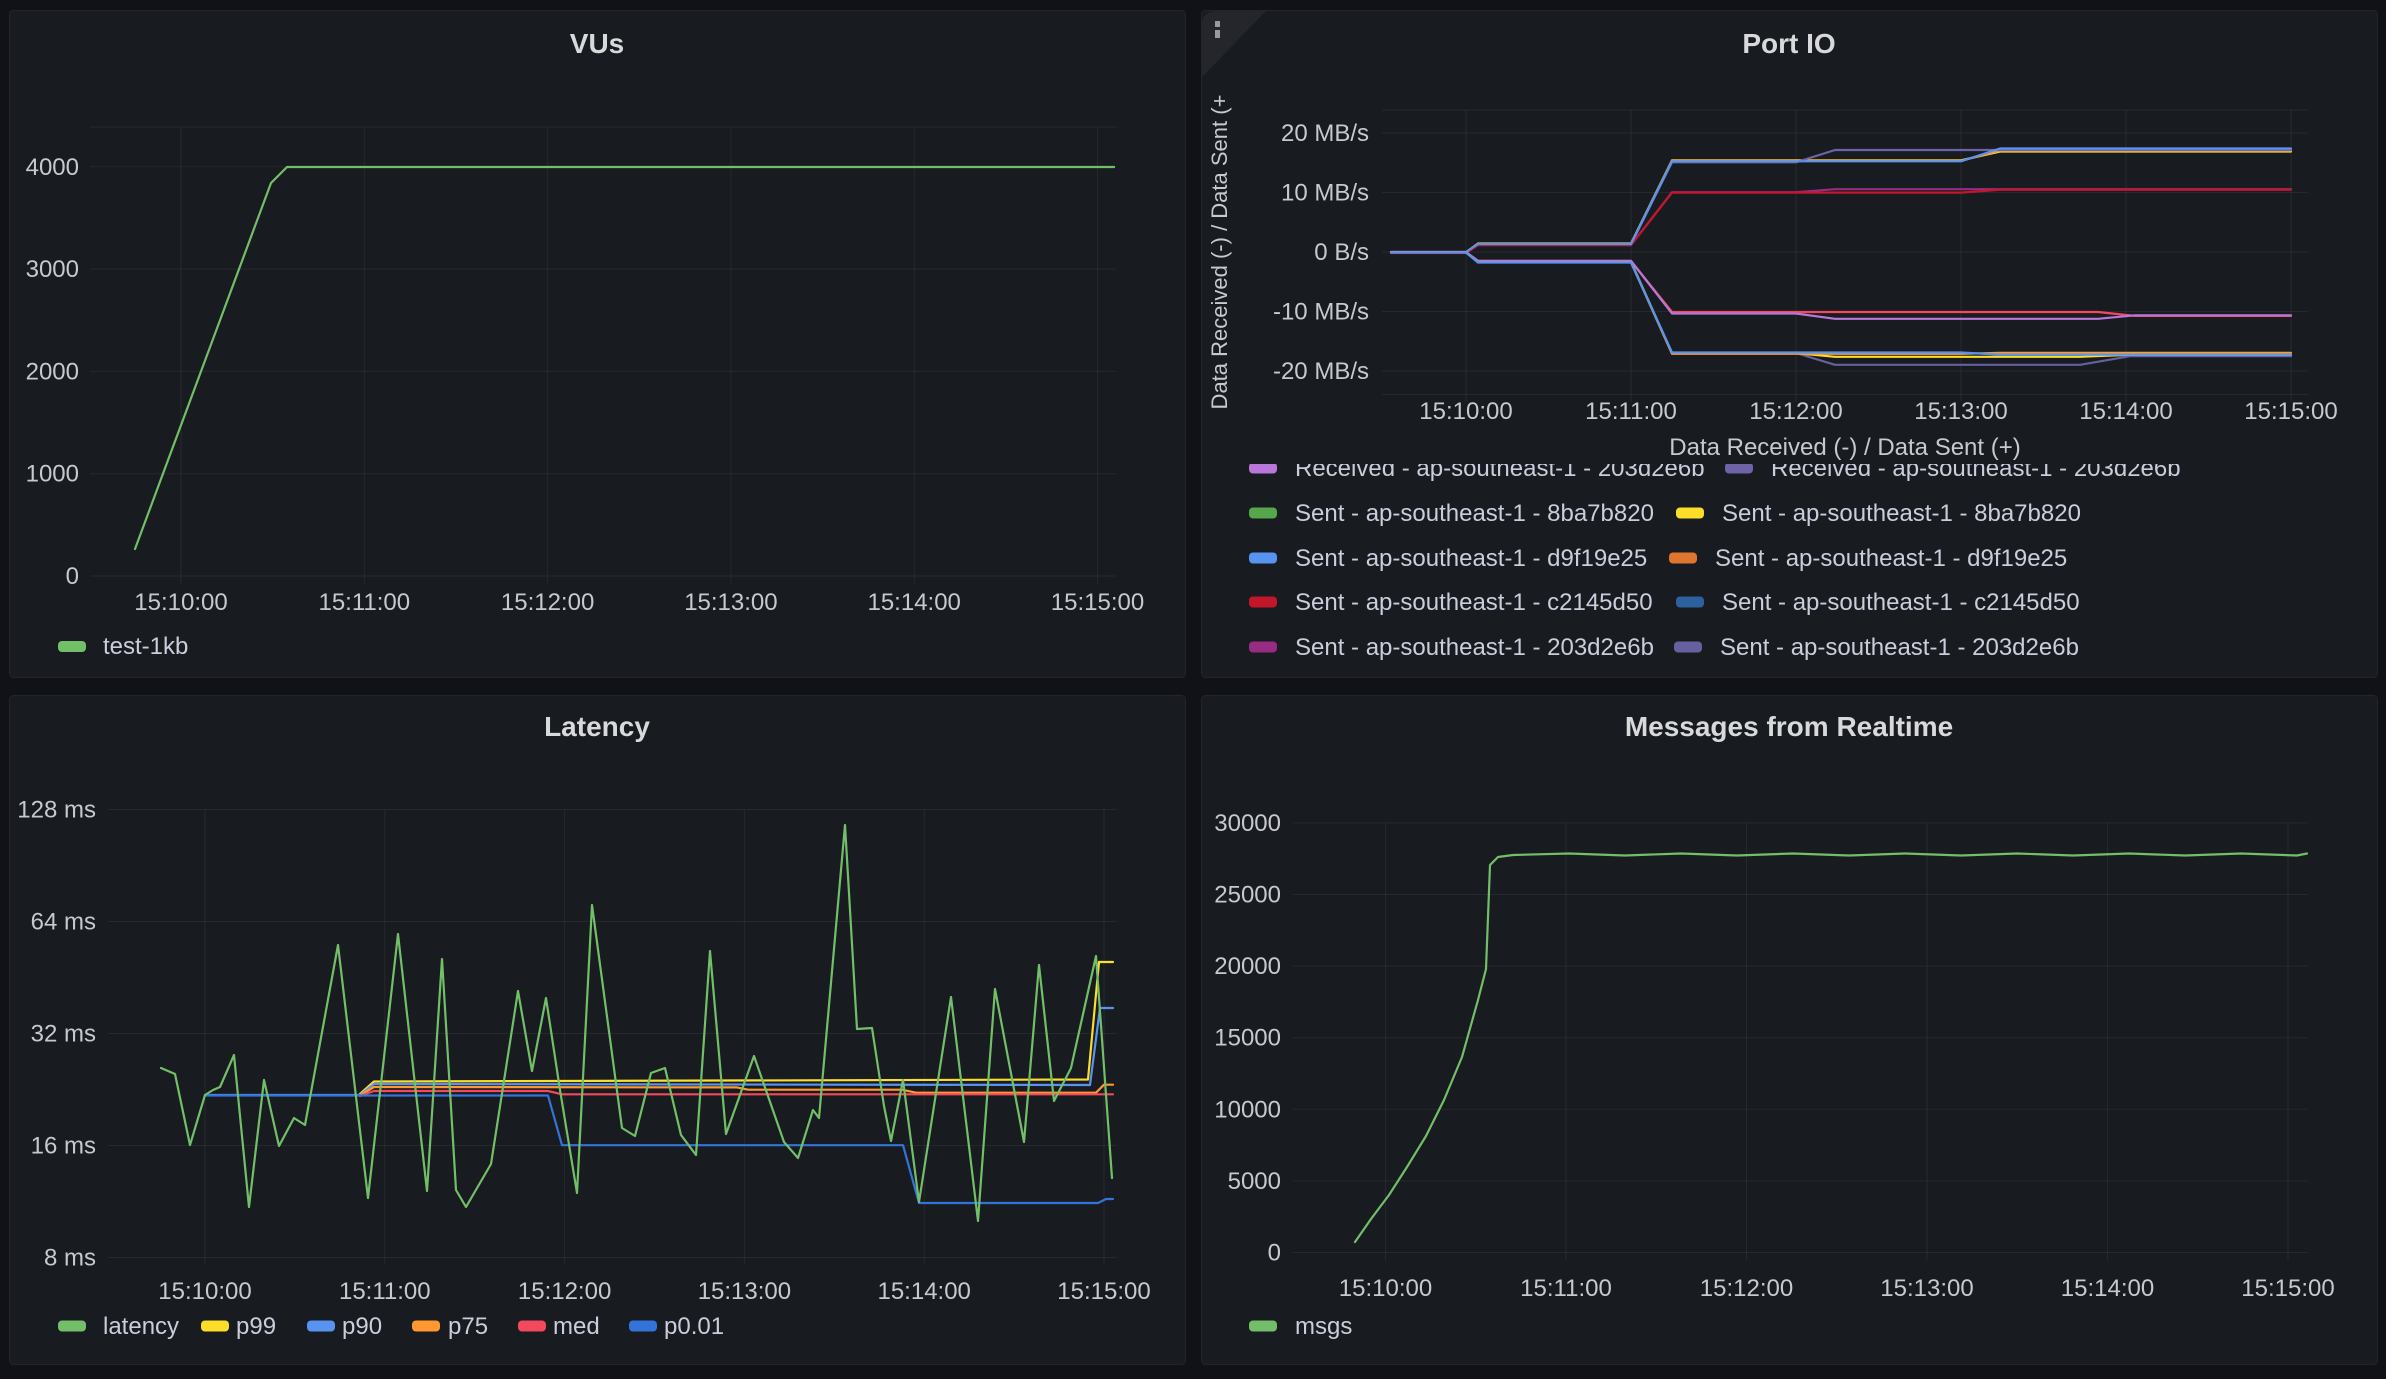  I want to click on svg-text: latency, so click(141, 1326).